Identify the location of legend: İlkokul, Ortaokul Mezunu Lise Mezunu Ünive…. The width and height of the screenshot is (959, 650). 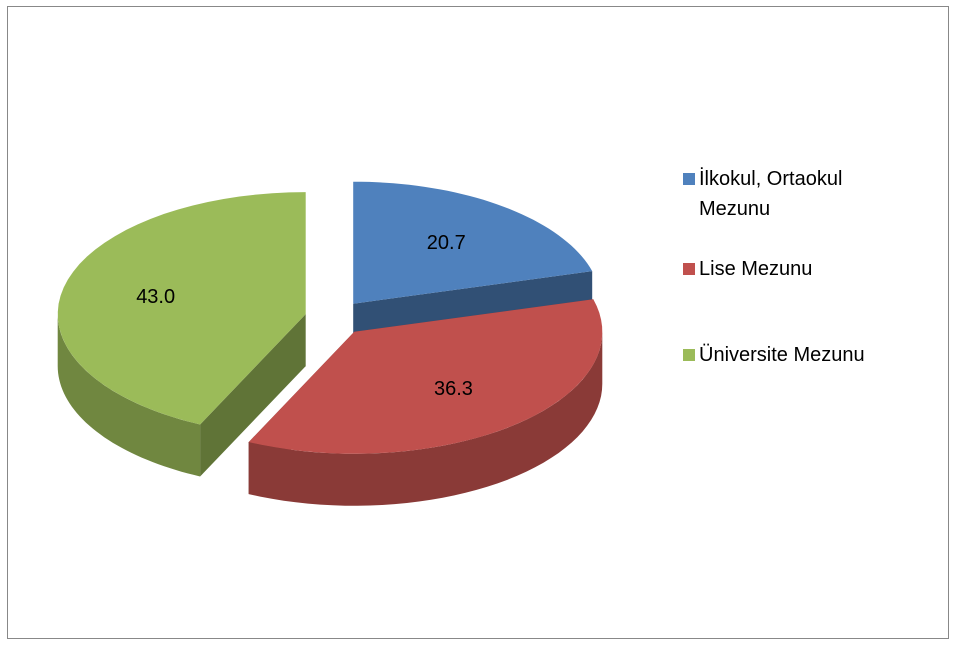
(803, 295).